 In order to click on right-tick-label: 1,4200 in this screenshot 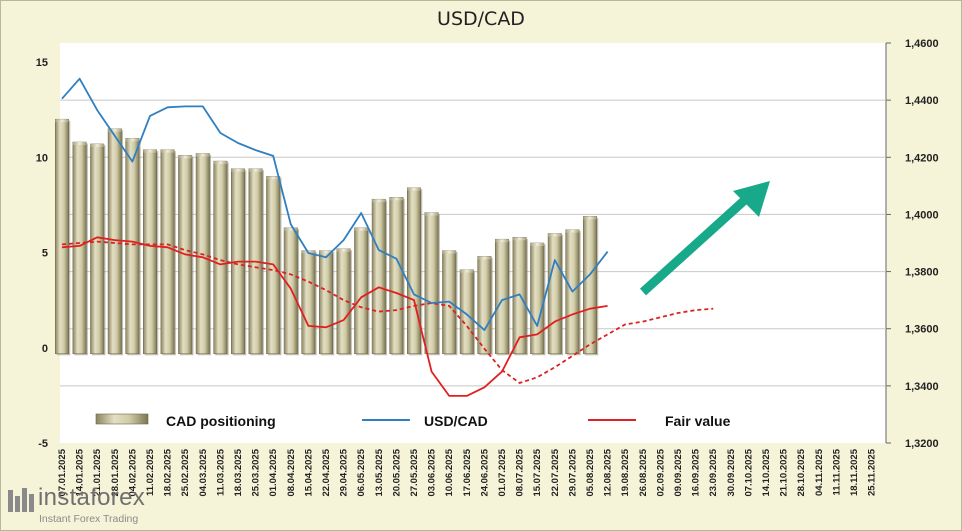, I will do `click(922, 158)`.